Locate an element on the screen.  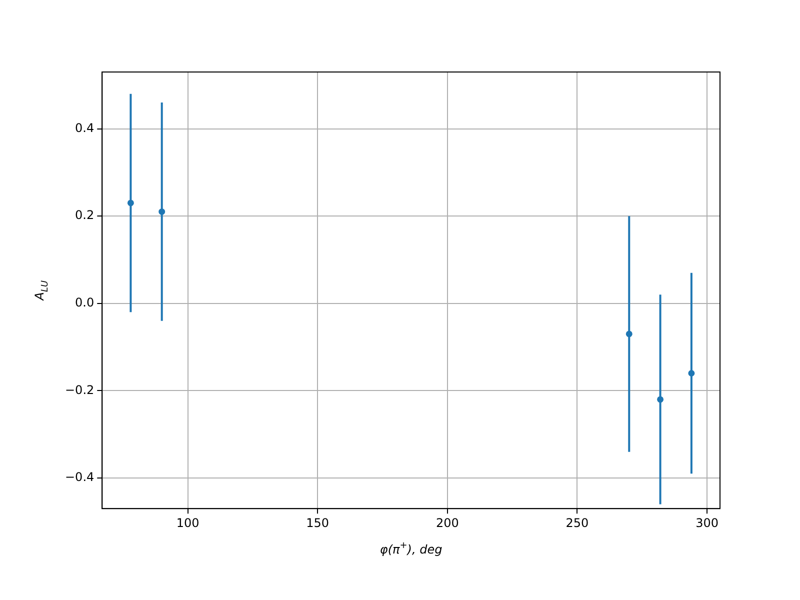
y-tick-label: −0.2 is located at coordinates (79, 389).